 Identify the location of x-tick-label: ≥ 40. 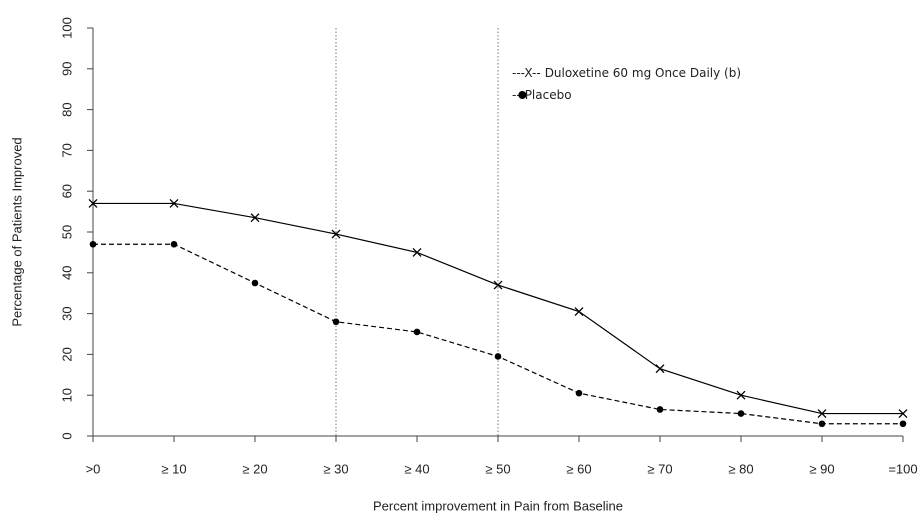
(416, 468).